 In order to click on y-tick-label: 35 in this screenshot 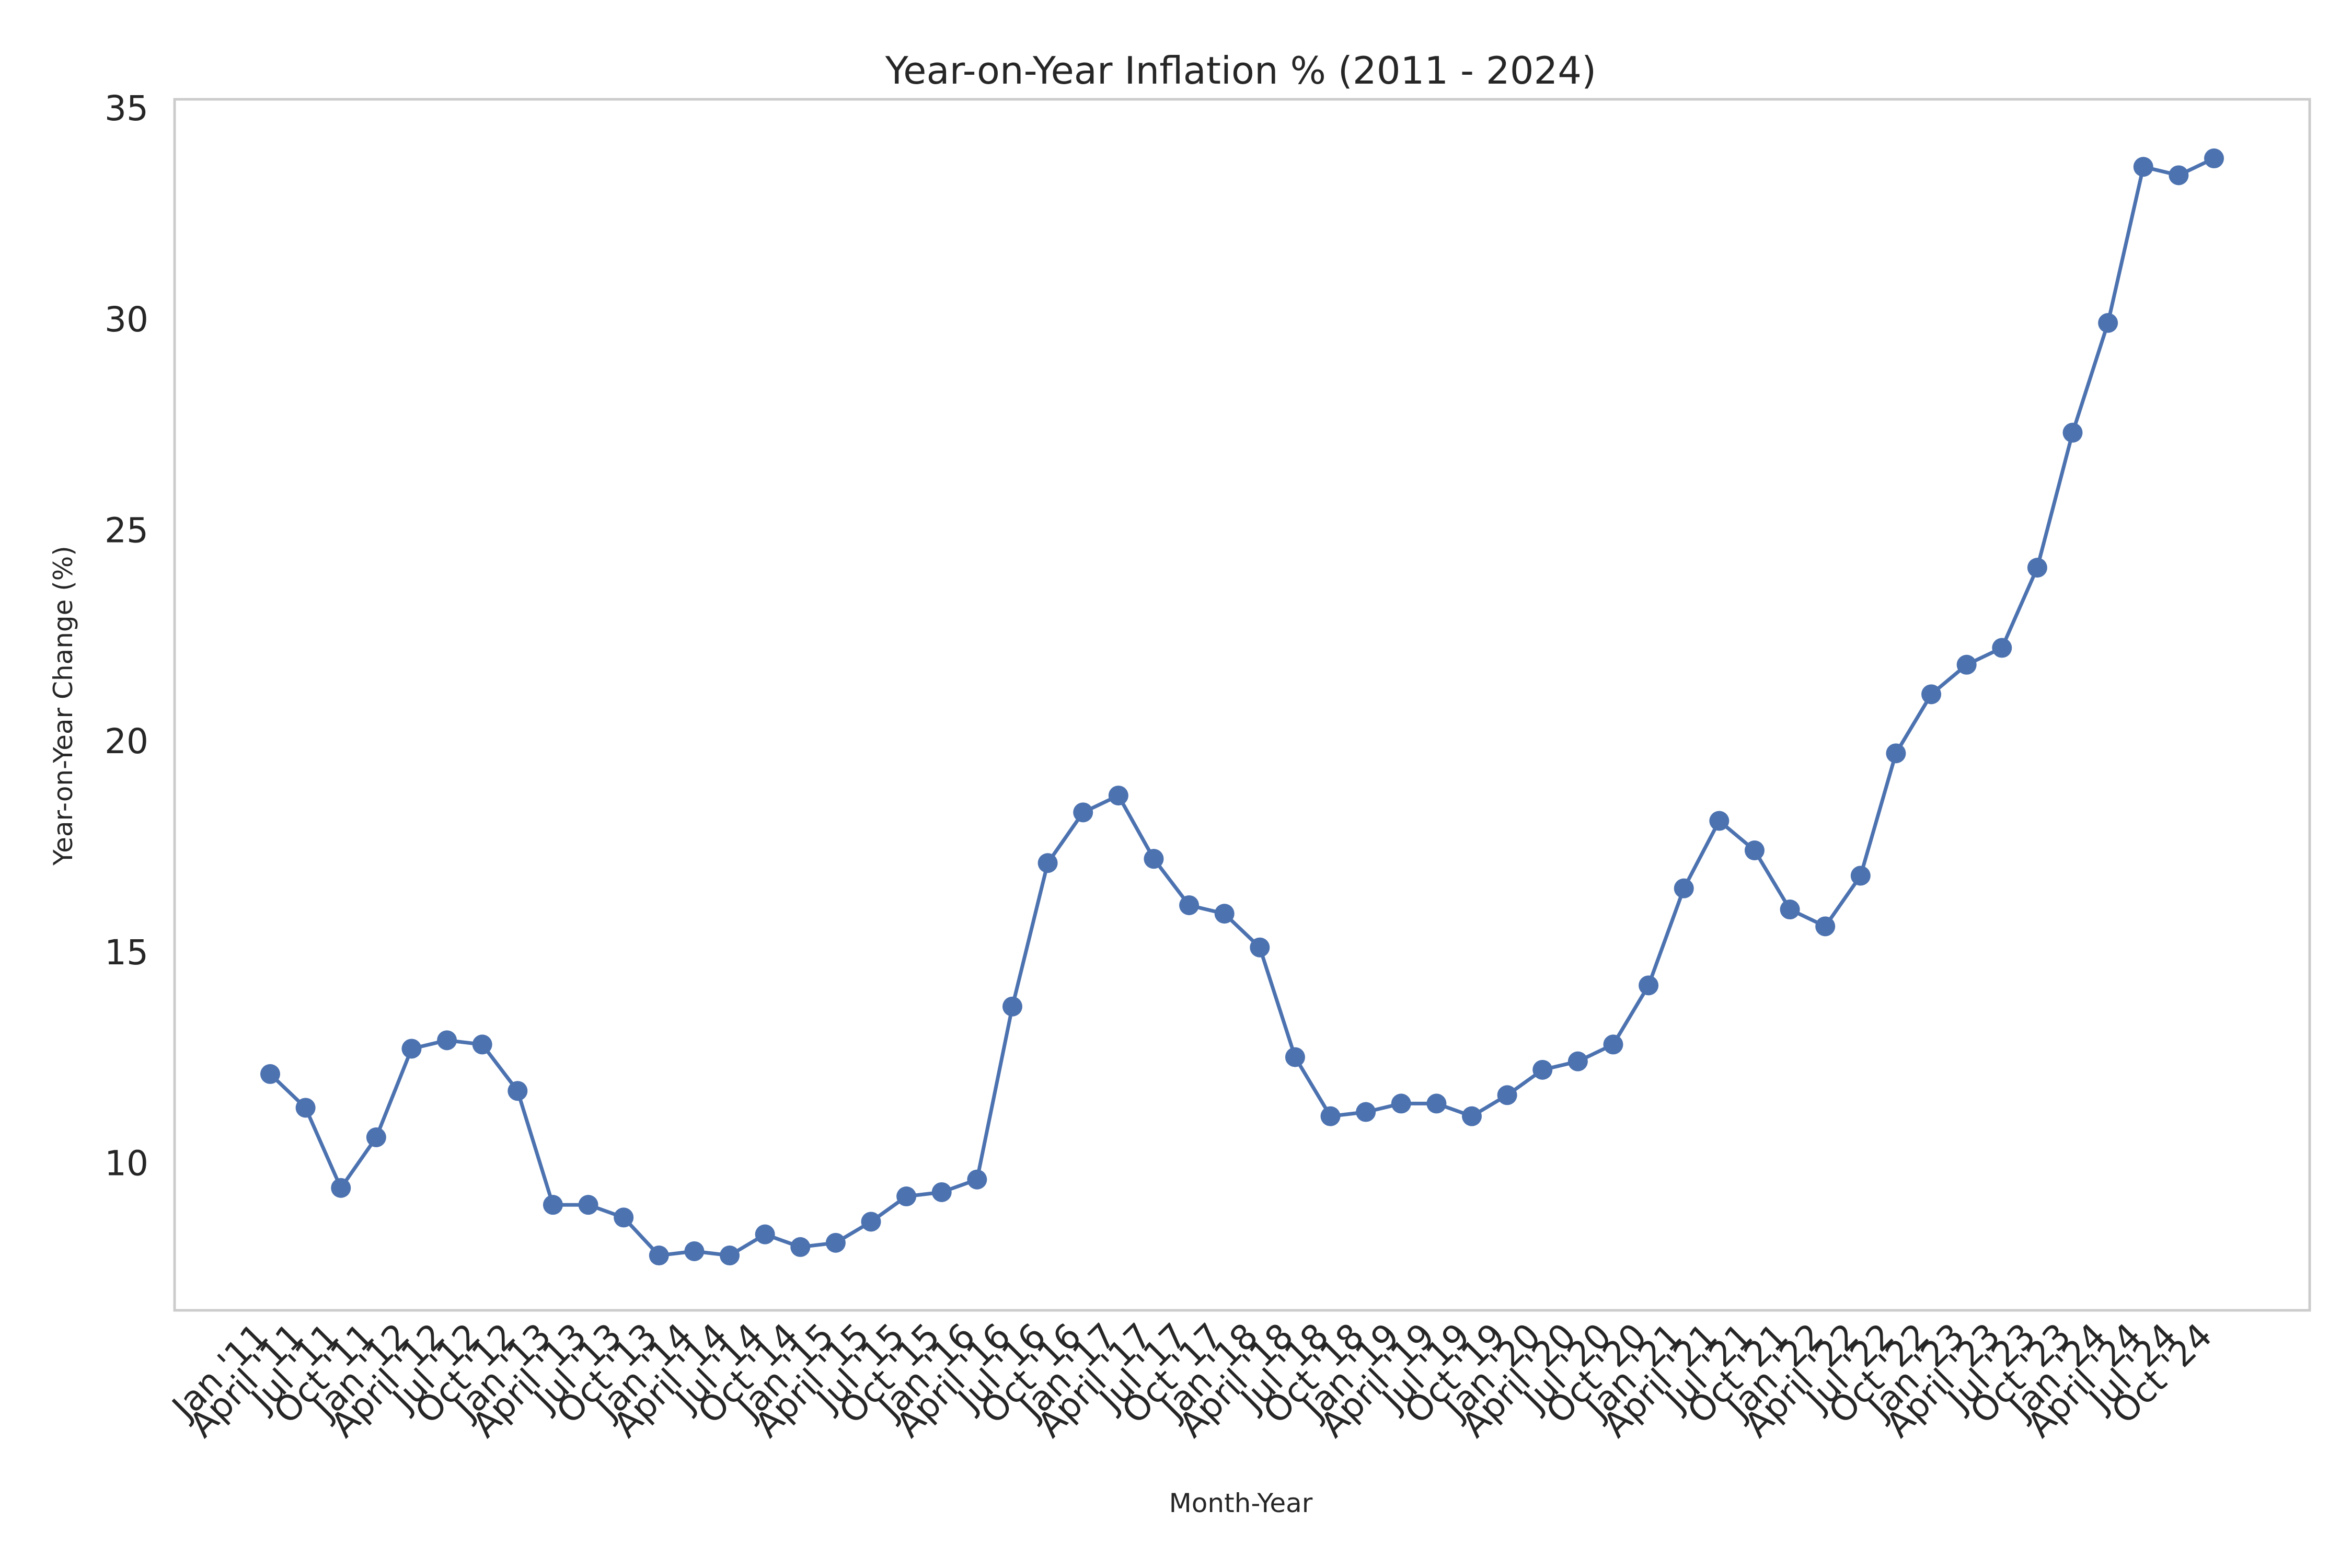, I will do `click(126, 108)`.